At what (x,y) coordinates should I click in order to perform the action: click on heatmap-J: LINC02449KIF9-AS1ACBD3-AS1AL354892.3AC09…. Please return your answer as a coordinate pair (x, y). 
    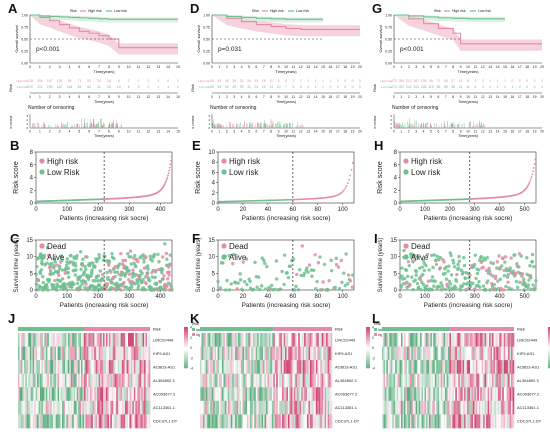
    Looking at the image, I should click on (110, 375).